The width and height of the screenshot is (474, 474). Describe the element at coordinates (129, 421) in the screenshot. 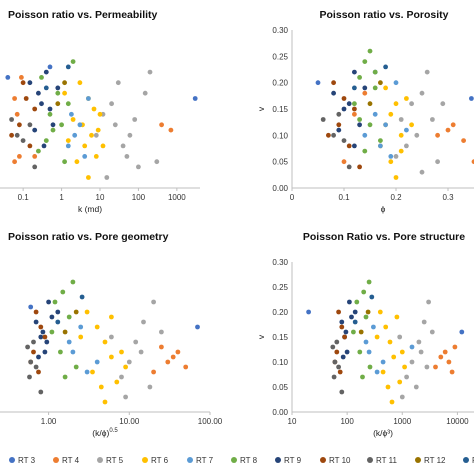

I see `x-tick-label: 10.00` at that location.